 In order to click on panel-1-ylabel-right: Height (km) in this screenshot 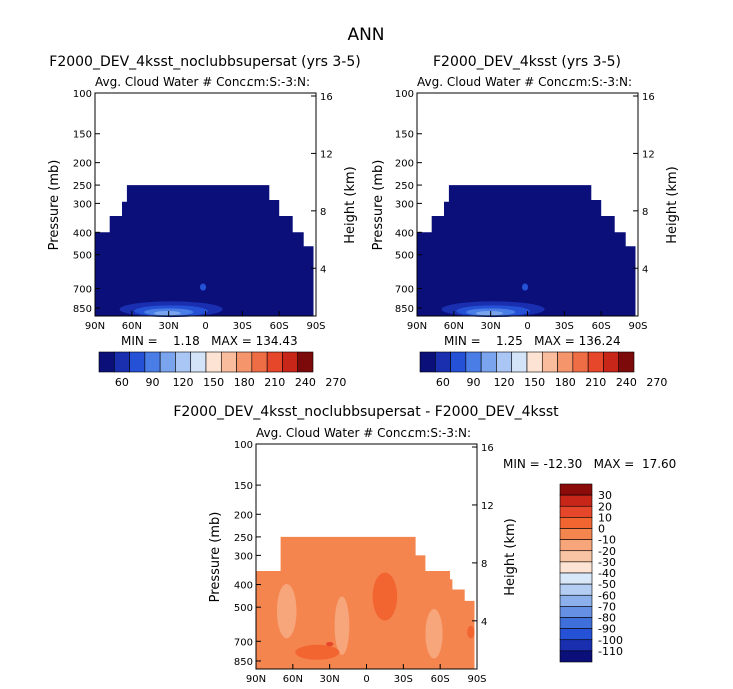, I will do `click(350, 204)`.